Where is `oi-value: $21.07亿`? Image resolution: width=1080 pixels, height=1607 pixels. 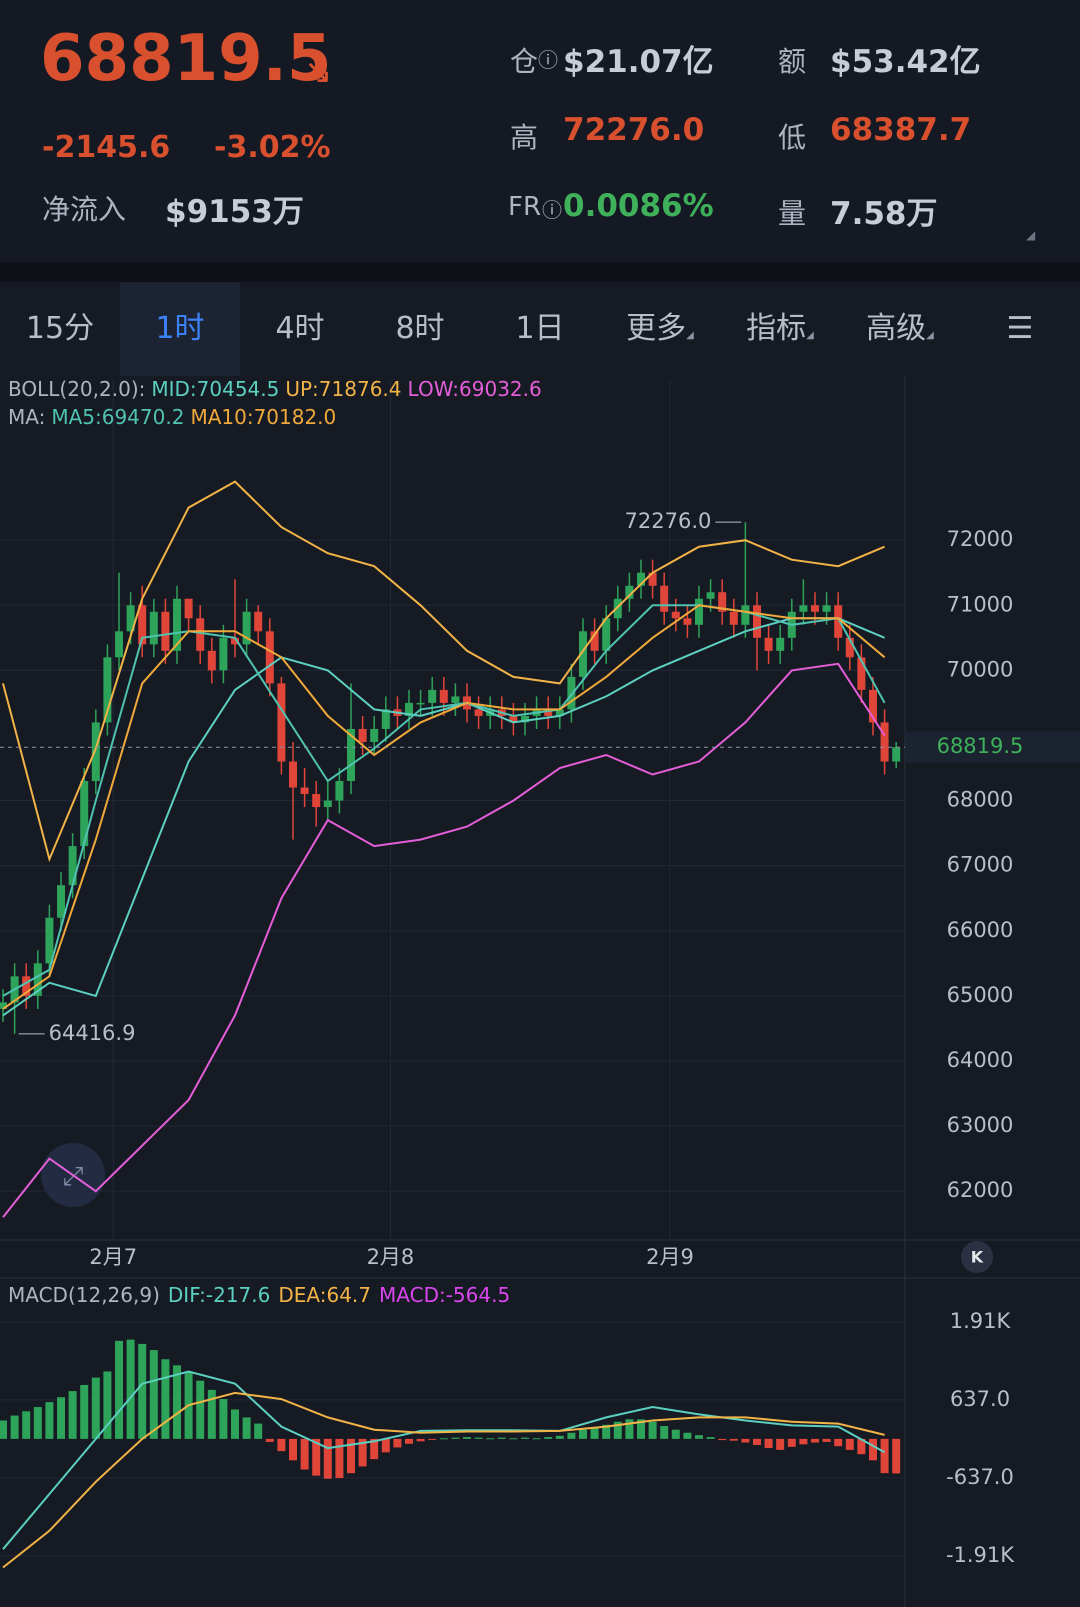
oi-value: $21.07亿 is located at coordinates (638, 62).